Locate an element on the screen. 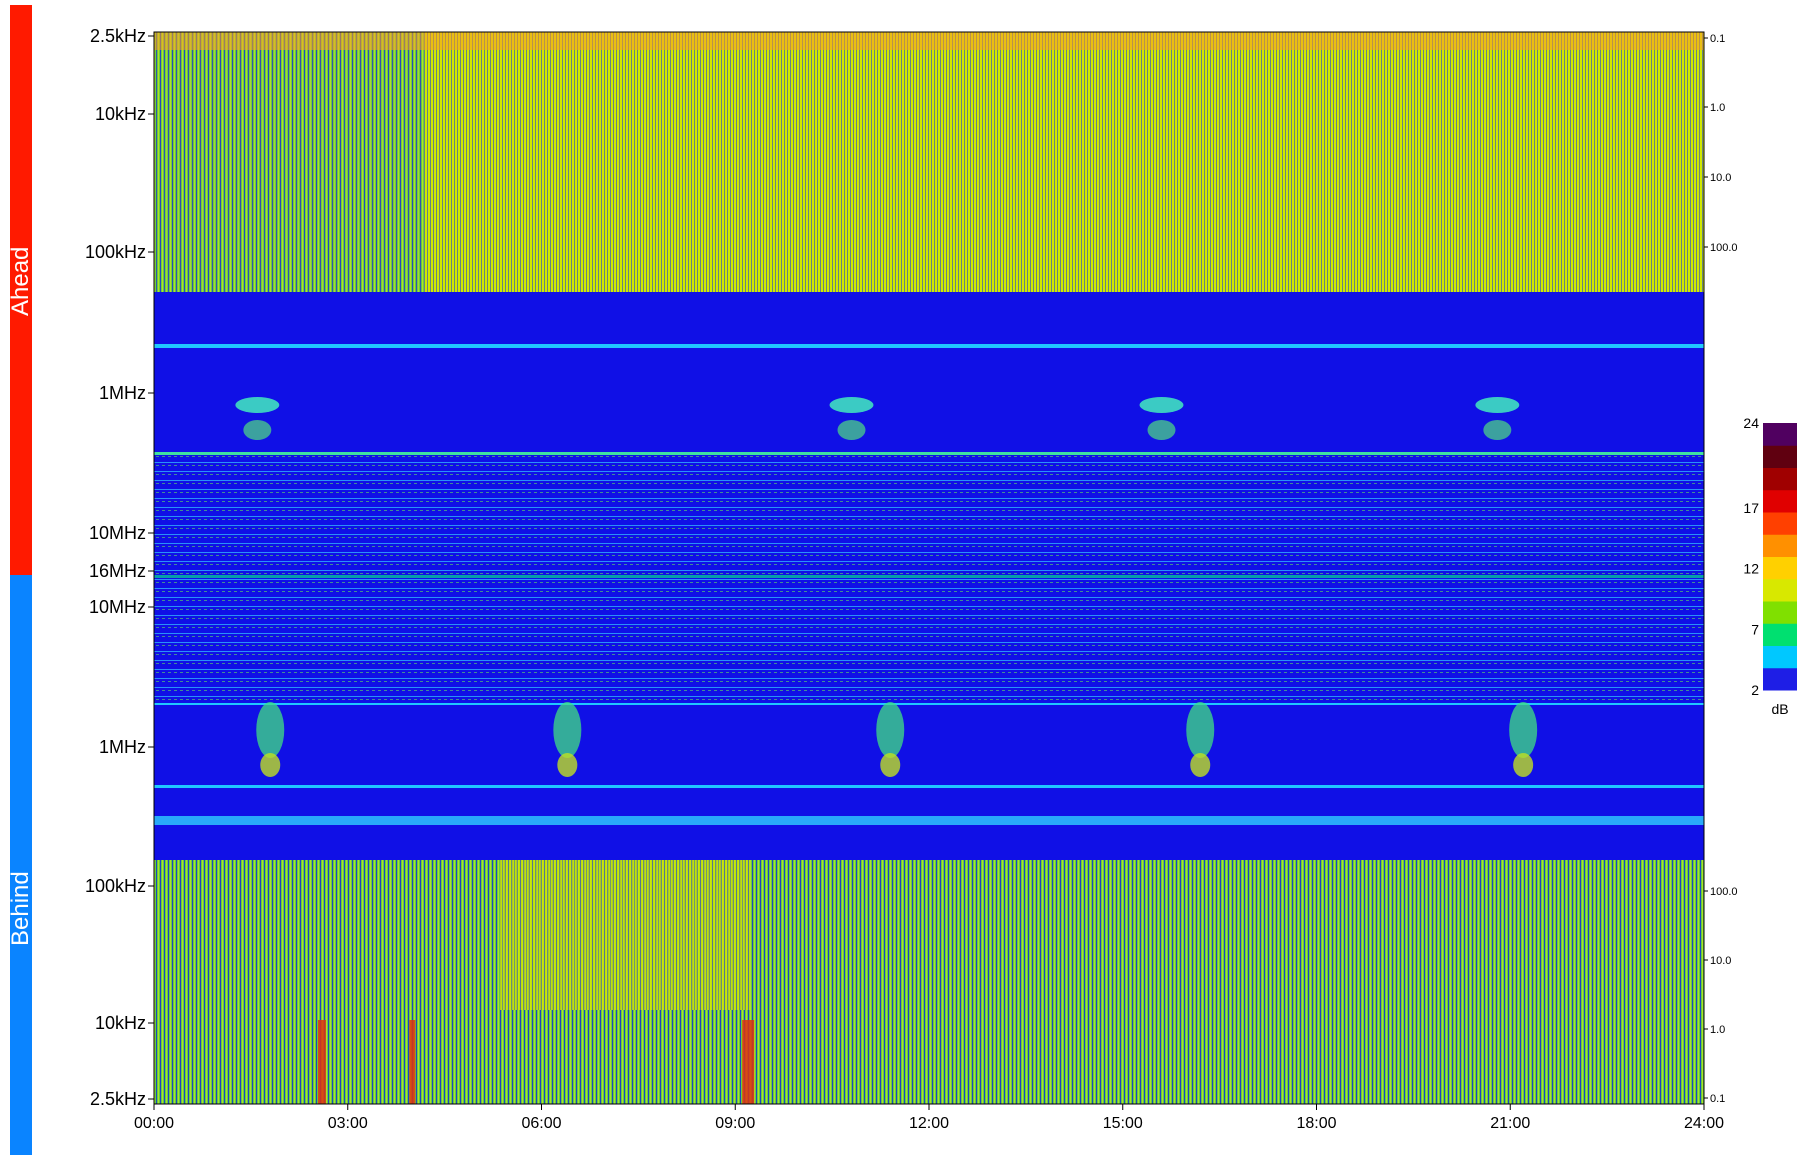  x-tick-label: 15:00 is located at coordinates (1123, 1123).